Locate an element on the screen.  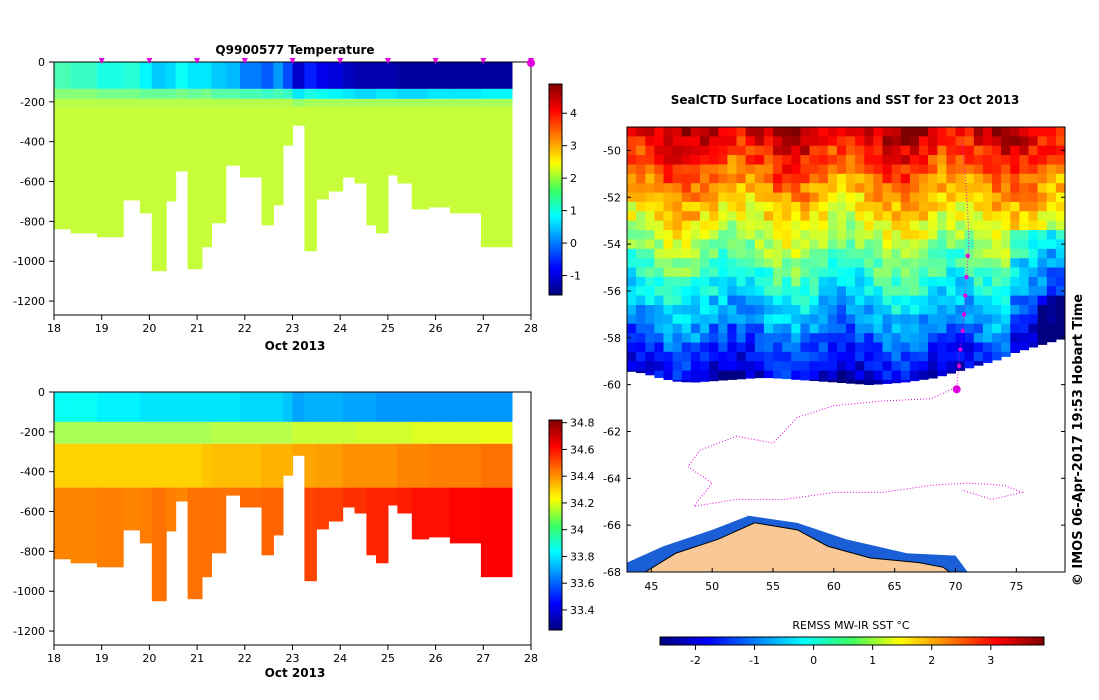
temperature-title: Q9900577 Temperature is located at coordinates (294, 50).